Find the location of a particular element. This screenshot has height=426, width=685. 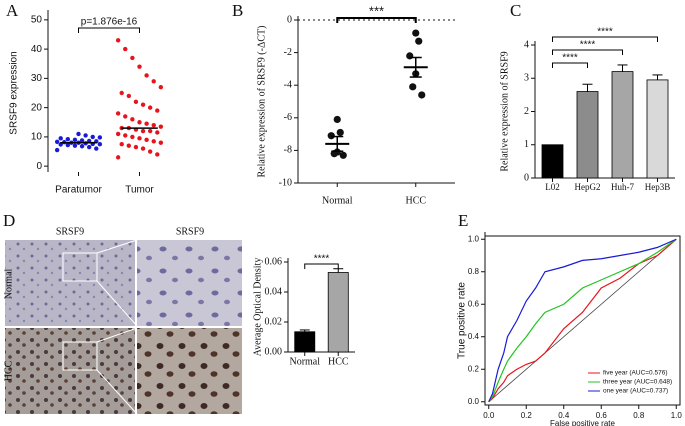

y-tick-label: 30 is located at coordinates (37, 78).